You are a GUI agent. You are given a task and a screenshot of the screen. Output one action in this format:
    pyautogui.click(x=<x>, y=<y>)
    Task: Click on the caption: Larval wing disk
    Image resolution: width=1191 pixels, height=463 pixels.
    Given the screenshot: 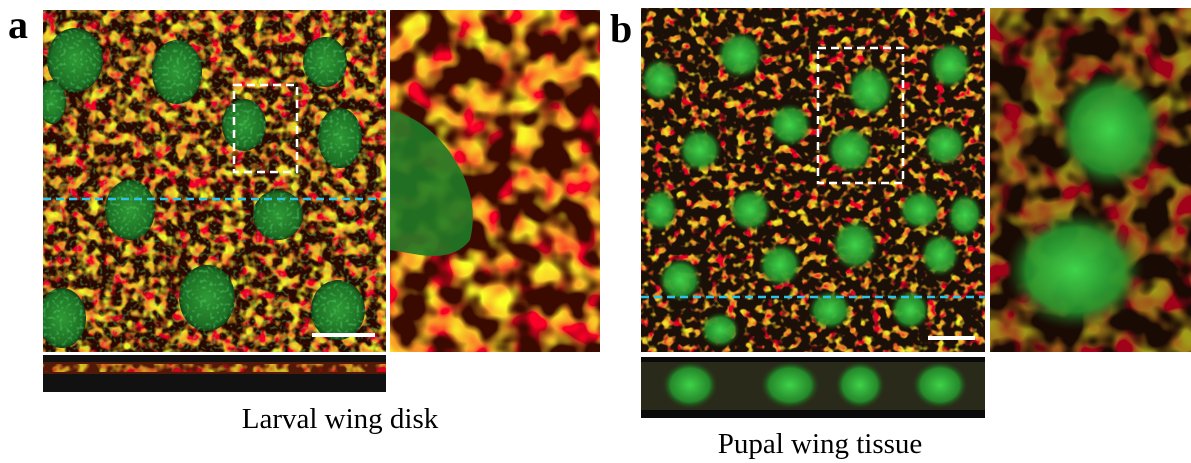 What is the action you would take?
    pyautogui.click(x=340, y=419)
    